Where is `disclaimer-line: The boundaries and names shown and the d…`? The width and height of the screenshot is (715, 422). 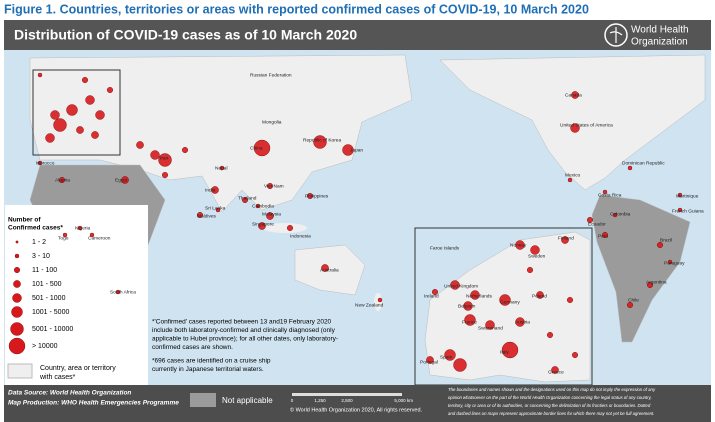
disclaimer-line: The boundaries and names shown and the d… is located at coordinates (552, 389).